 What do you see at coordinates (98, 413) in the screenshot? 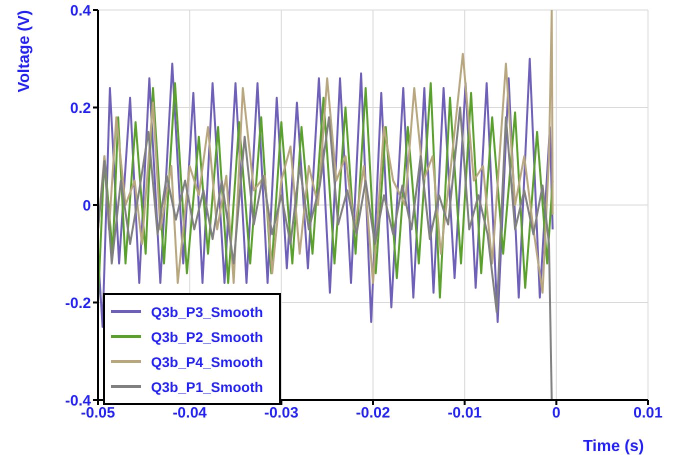
I see `x-tick-label: -0.05` at bounding box center [98, 413].